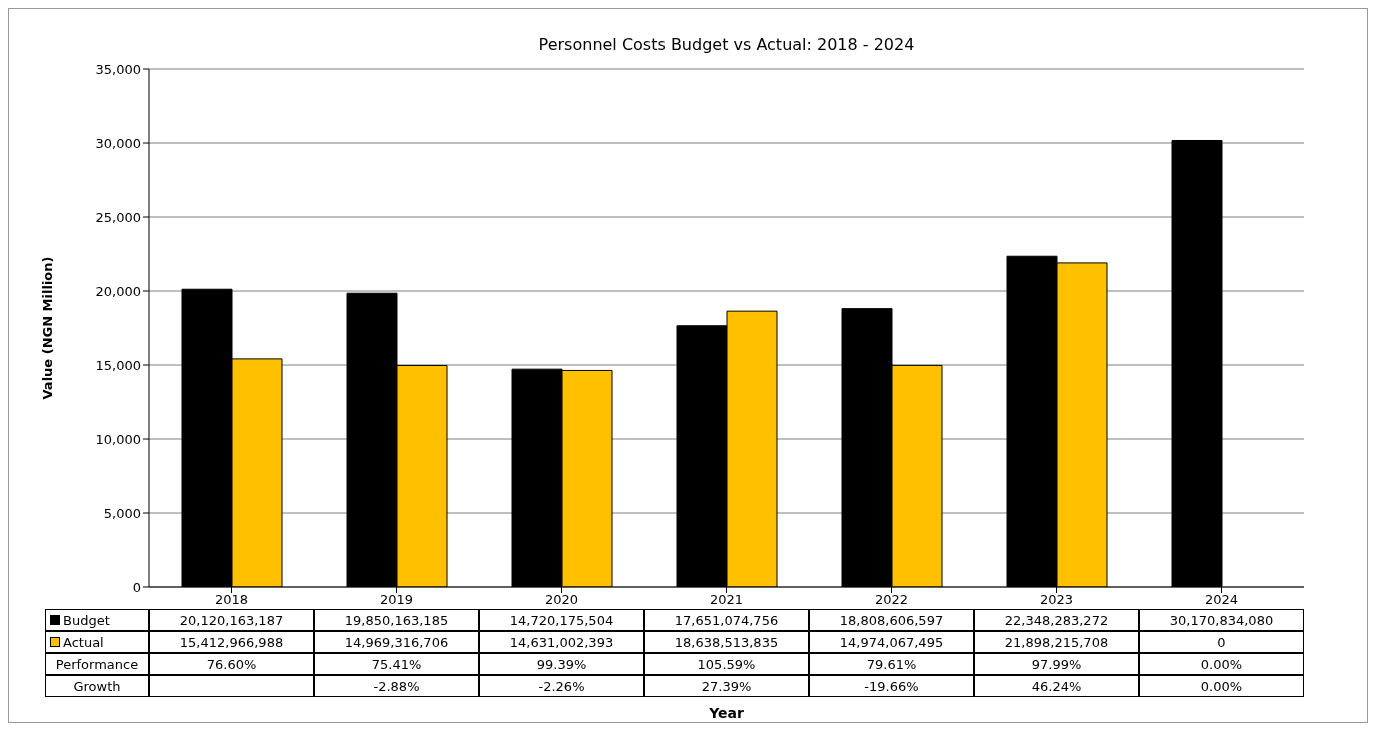 This screenshot has height=731, width=1376. I want to click on y-tick-label: 25,000, so click(118, 217).